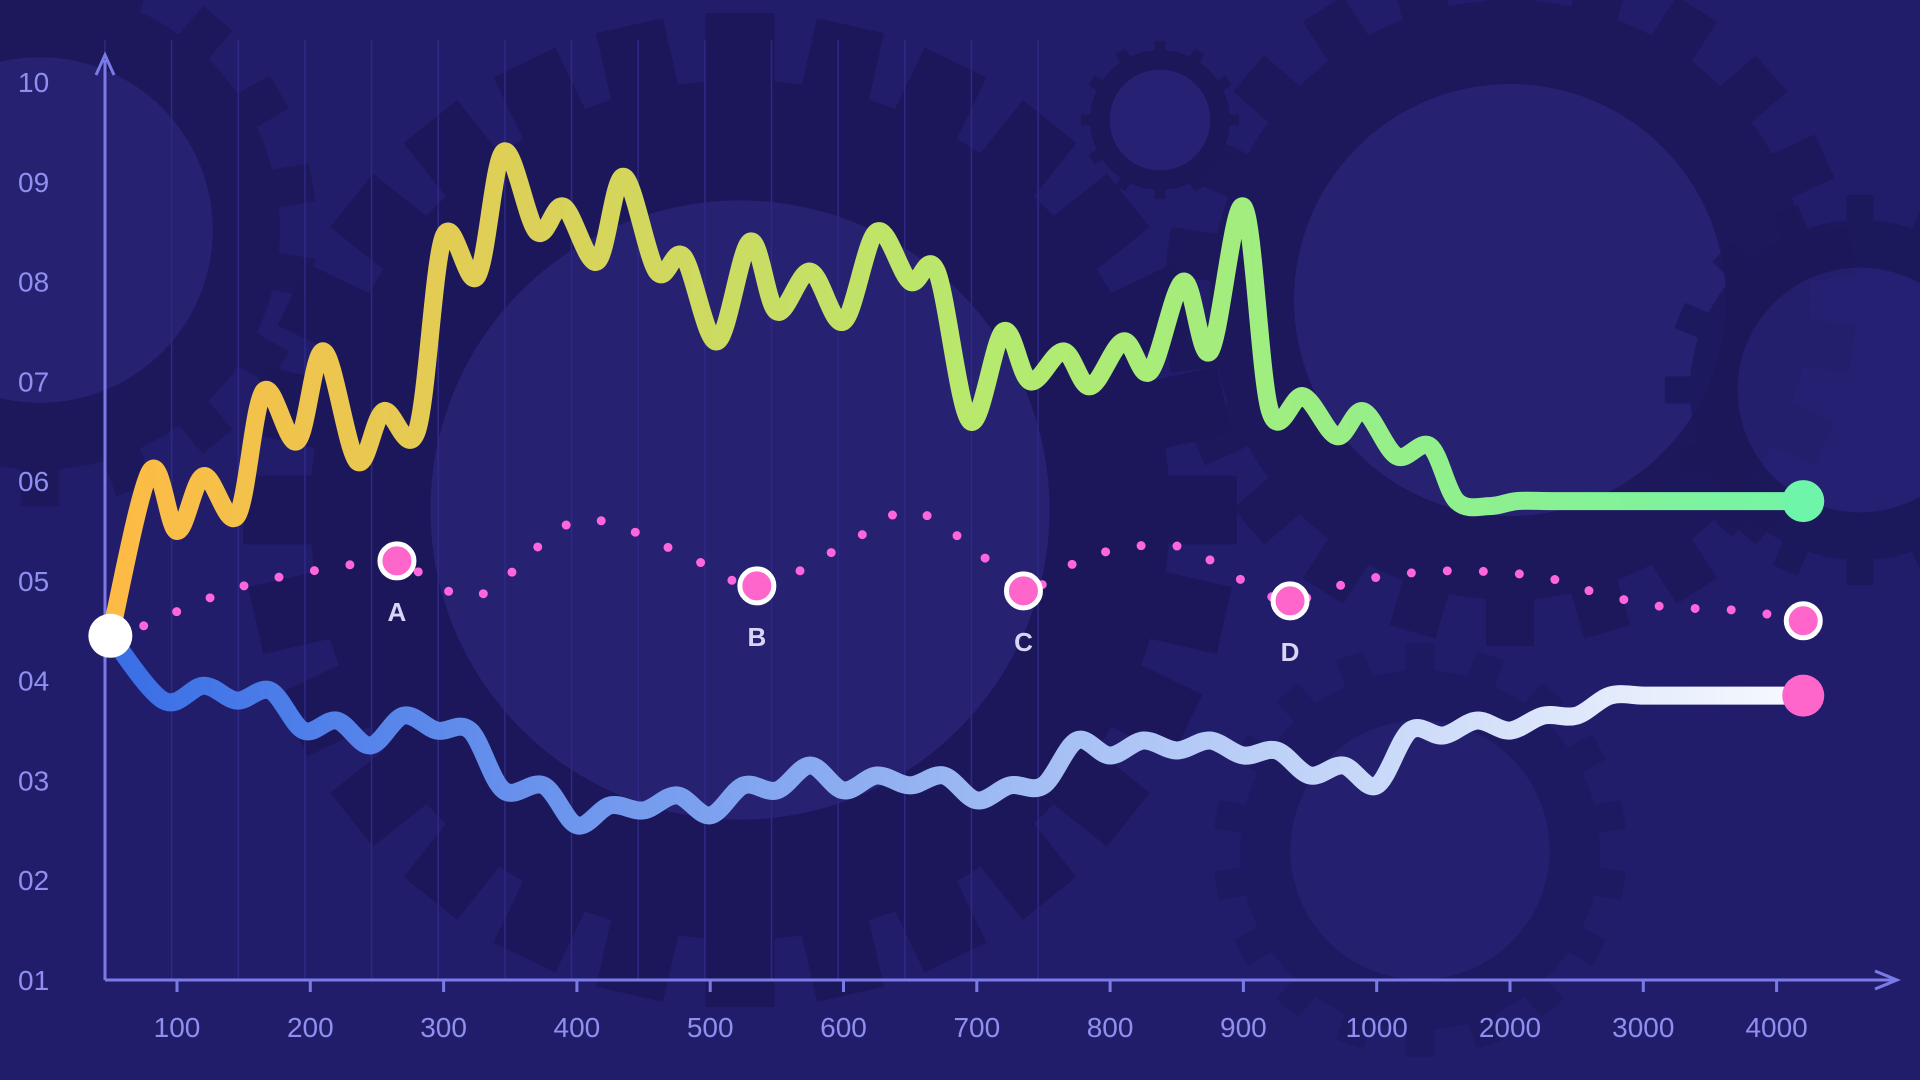 The width and height of the screenshot is (1920, 1080). What do you see at coordinates (1510, 1027) in the screenshot?
I see `x-tick-label: 2000` at bounding box center [1510, 1027].